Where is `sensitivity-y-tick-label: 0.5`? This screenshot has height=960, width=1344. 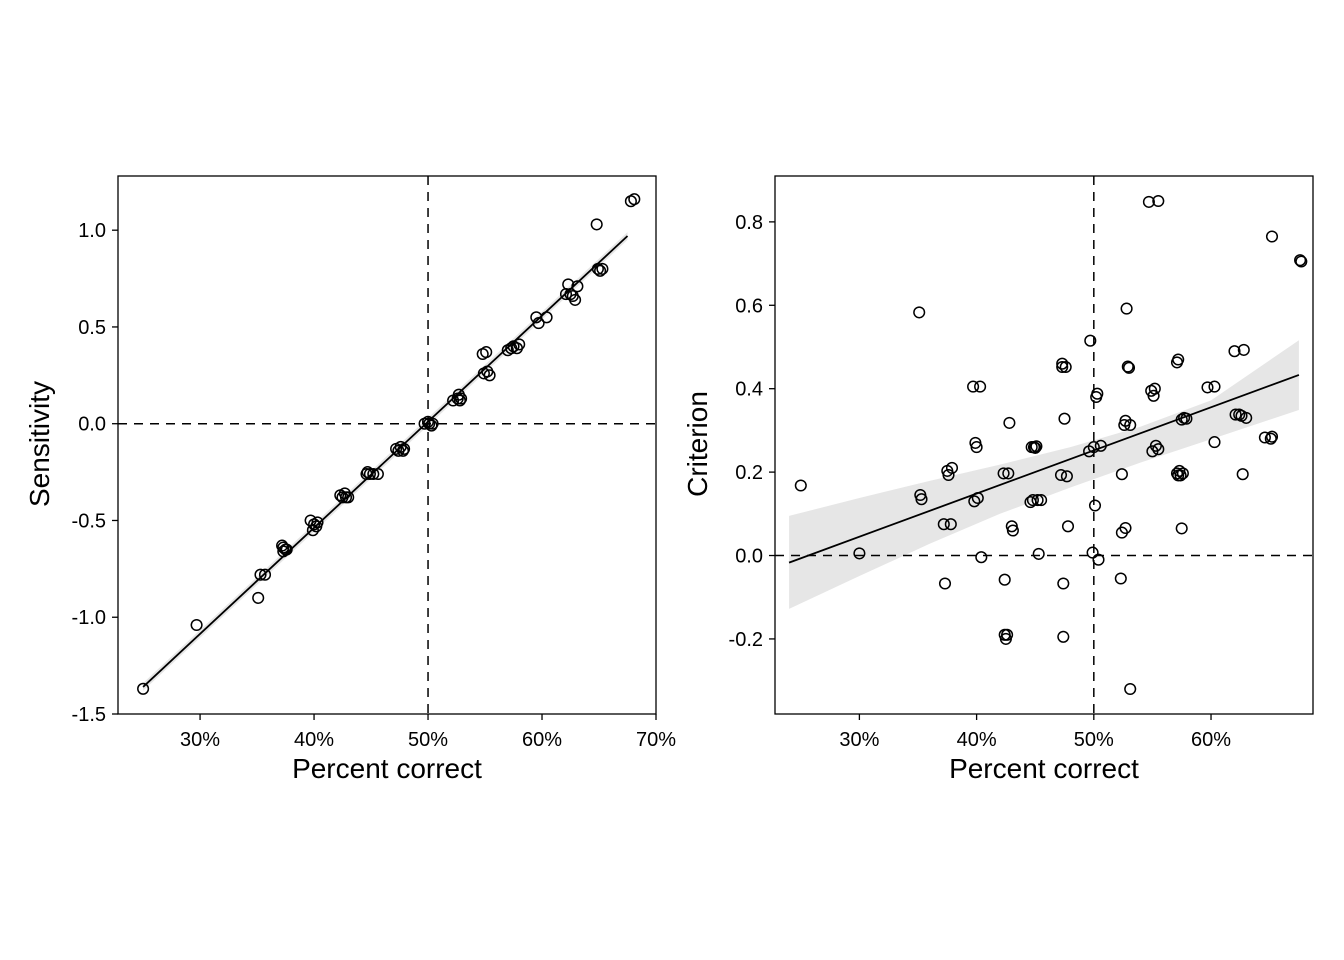 sensitivity-y-tick-label: 0.5 is located at coordinates (92, 328).